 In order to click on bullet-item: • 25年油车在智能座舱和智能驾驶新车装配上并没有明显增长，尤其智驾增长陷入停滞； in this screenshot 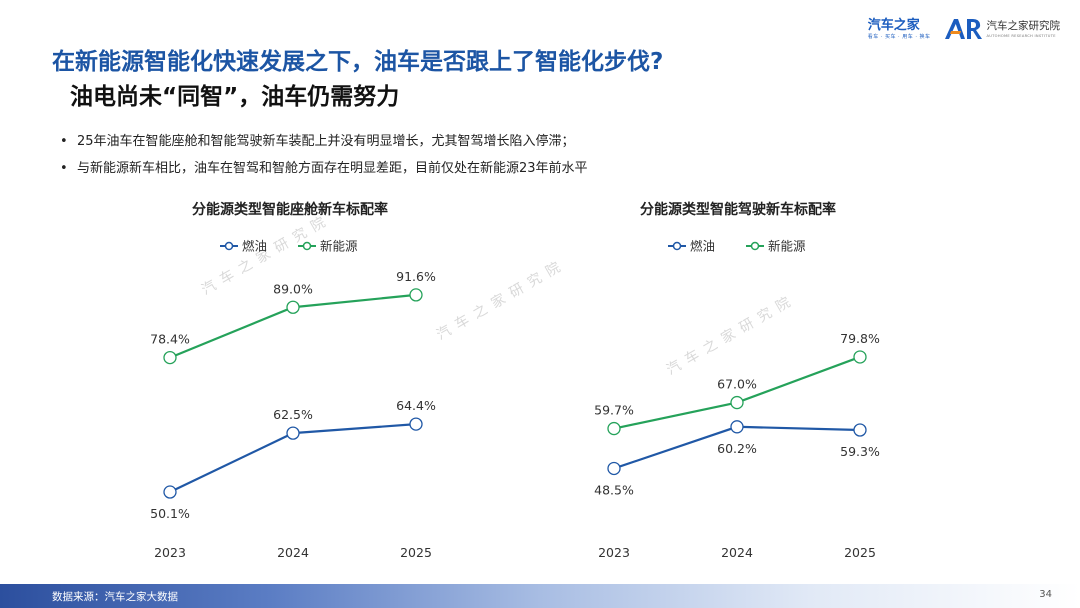, I will do `click(324, 141)`.